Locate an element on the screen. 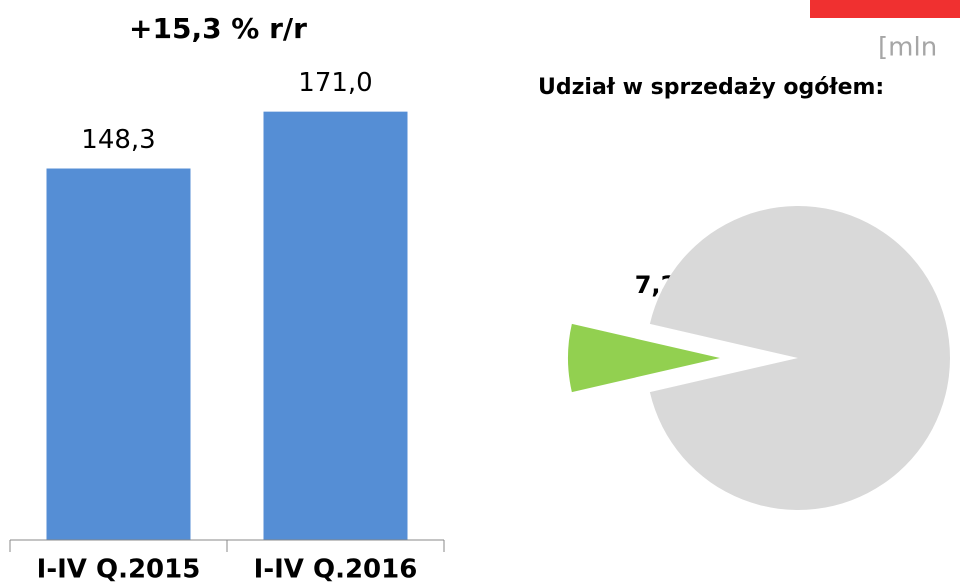 This screenshot has height=586, width=960. unit-label: [mln is located at coordinates (907, 48).